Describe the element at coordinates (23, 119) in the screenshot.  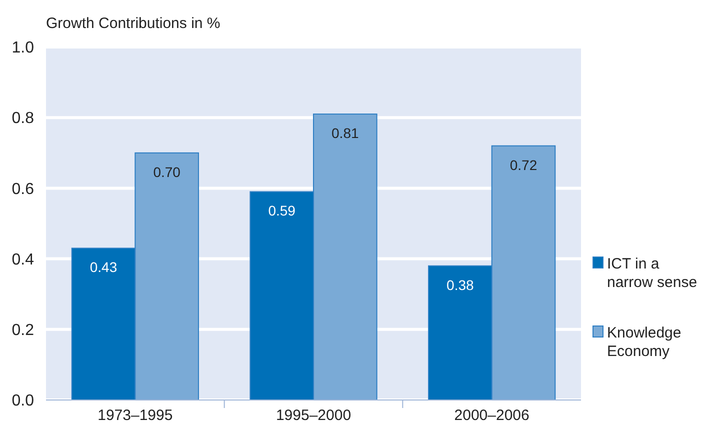
I see `y-tick-label: 0.8` at that location.